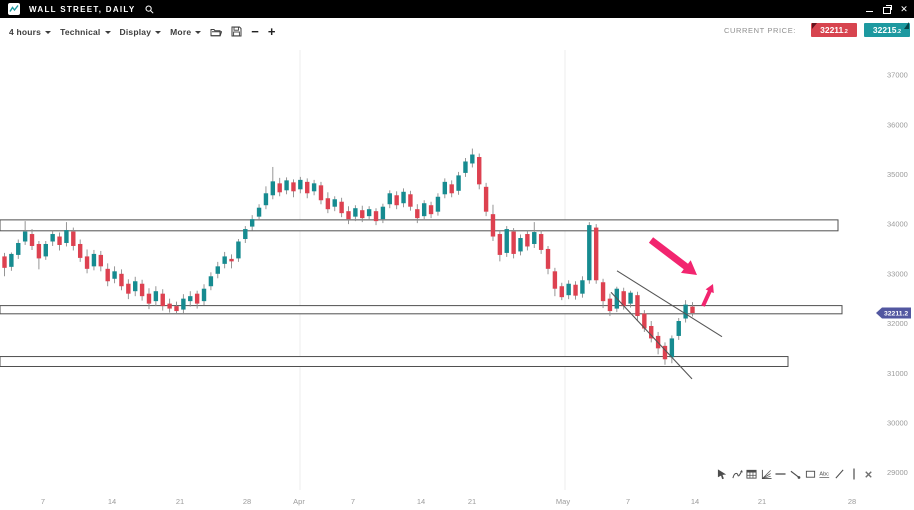 The width and height of the screenshot is (914, 510). I want to click on tool-horizontal-line-icon, so click(780, 474).